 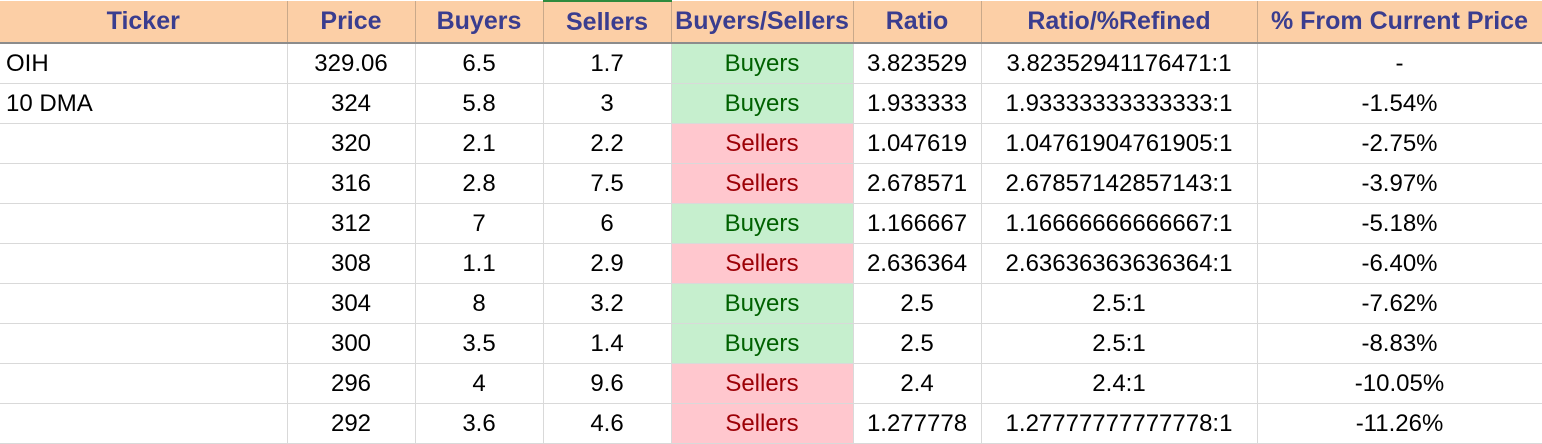 I want to click on cell-pct-from-current: -2.75%, so click(x=1399, y=143).